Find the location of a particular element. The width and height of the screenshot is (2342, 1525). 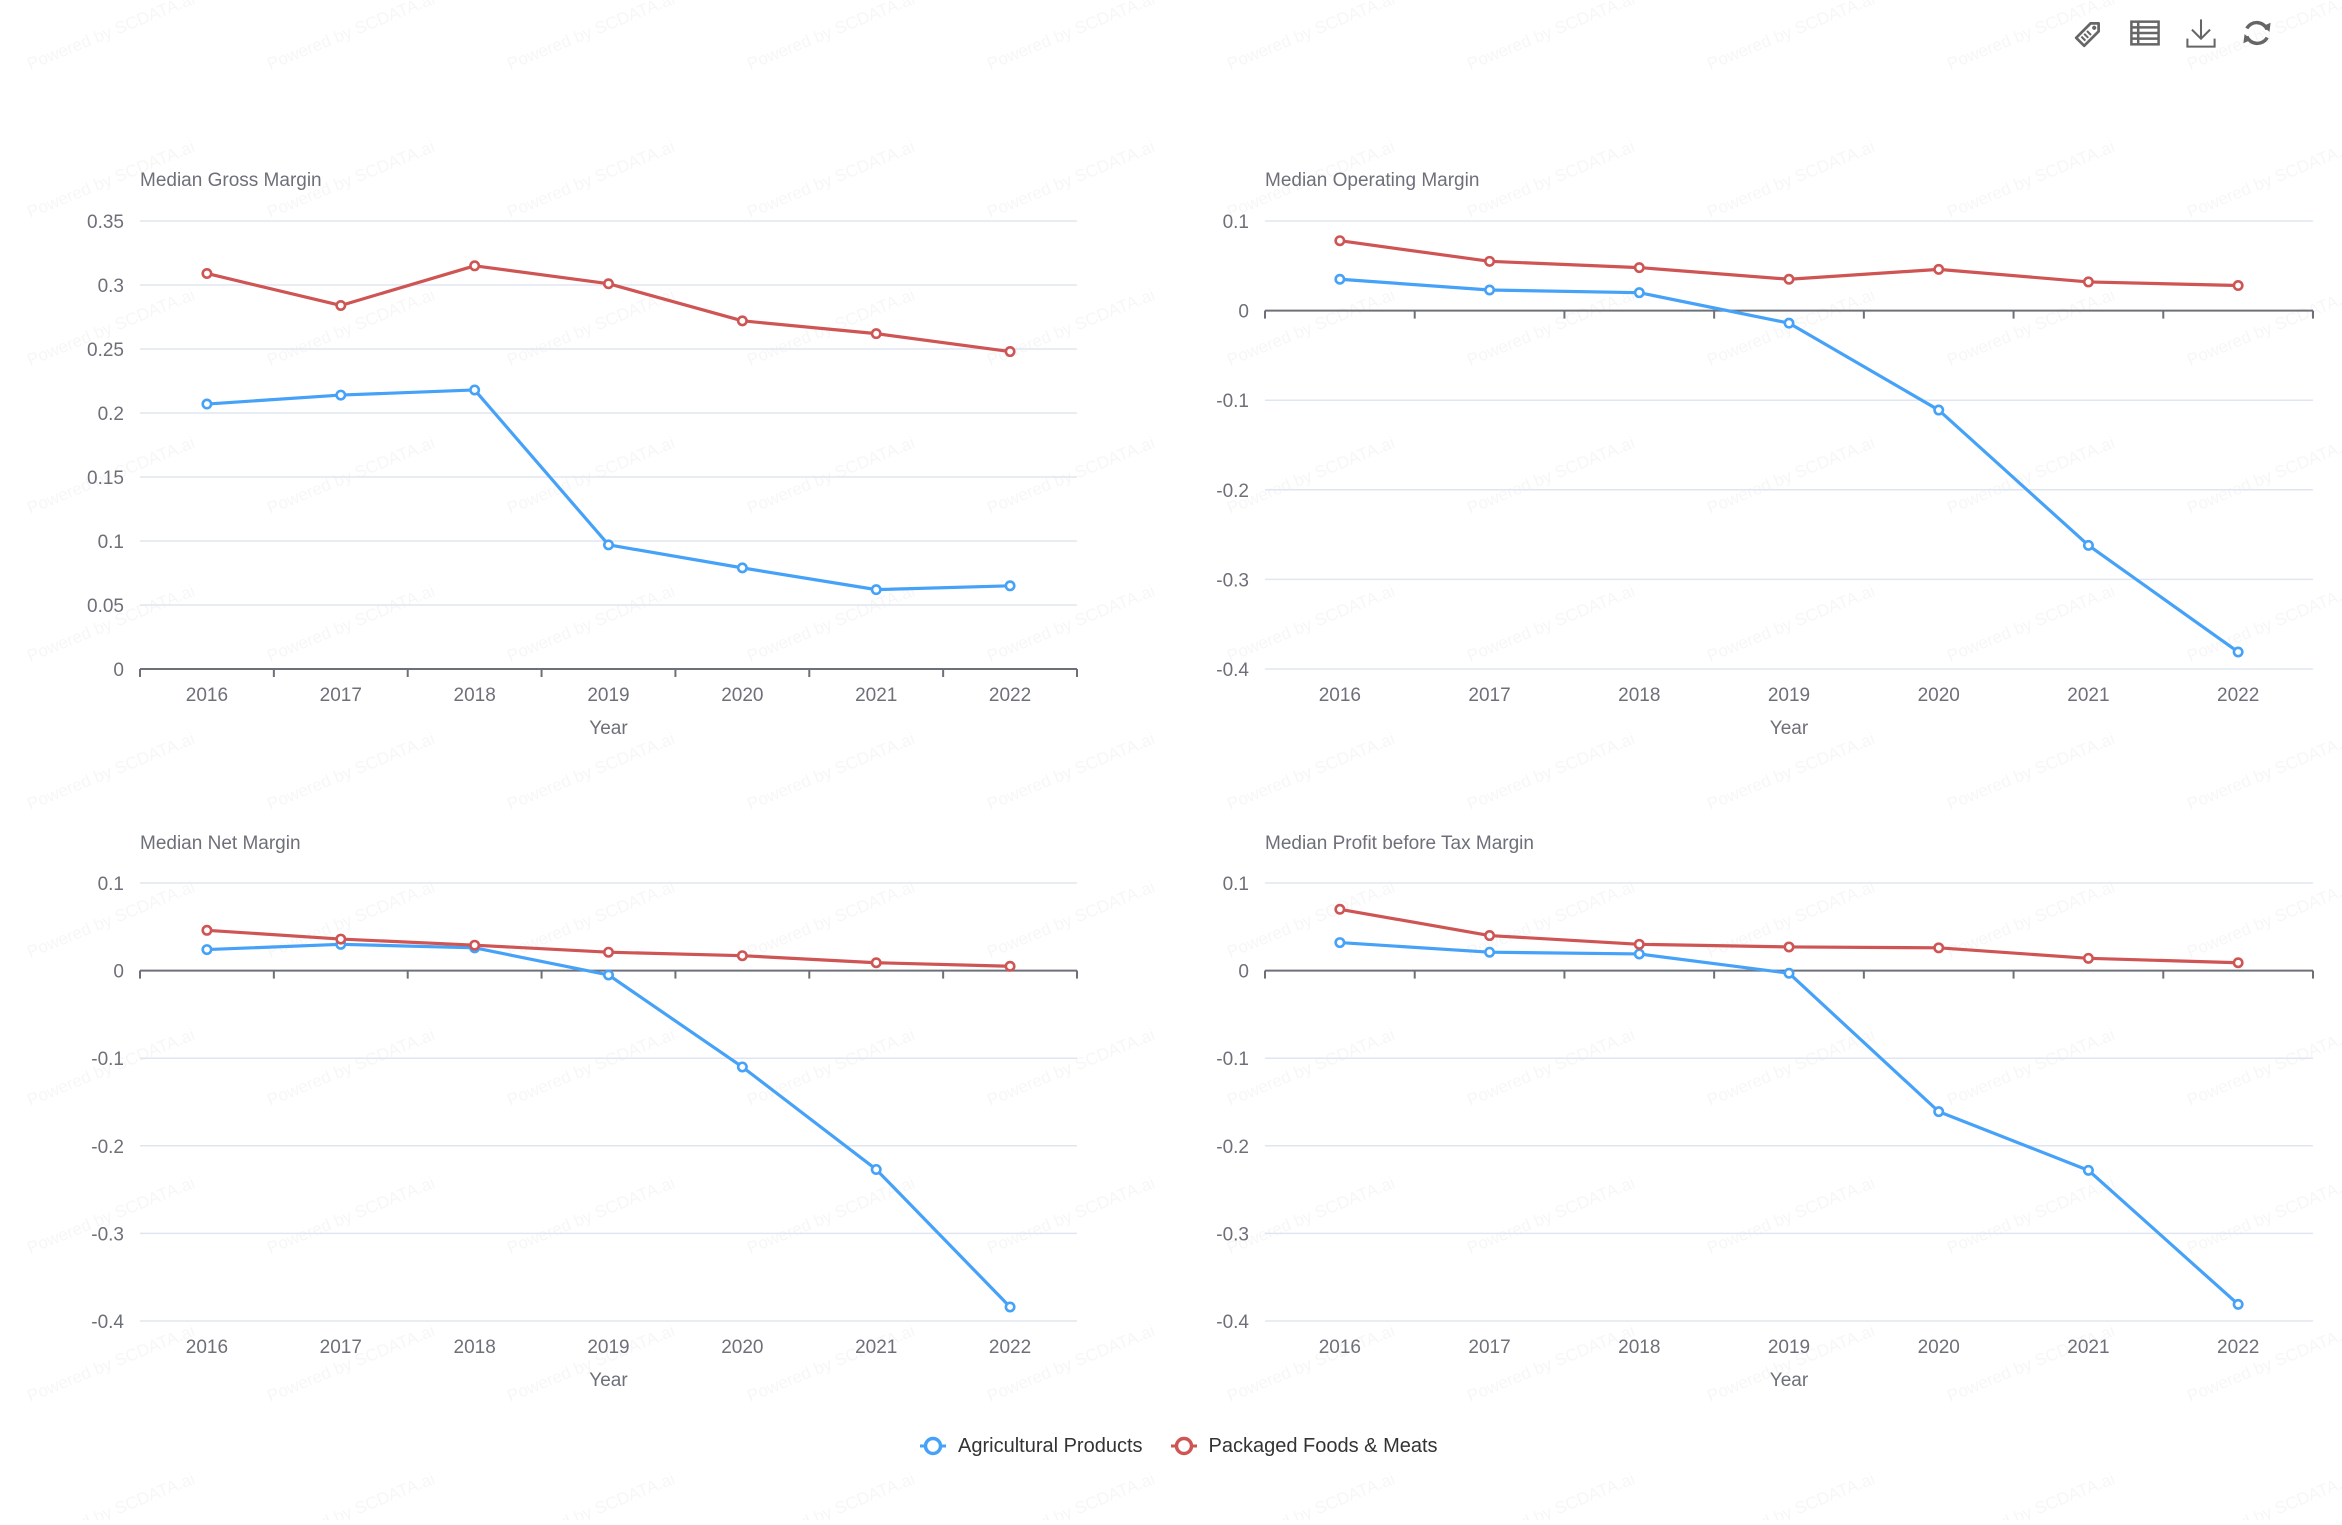

y-tick-label: 0.2 is located at coordinates (111, 414).